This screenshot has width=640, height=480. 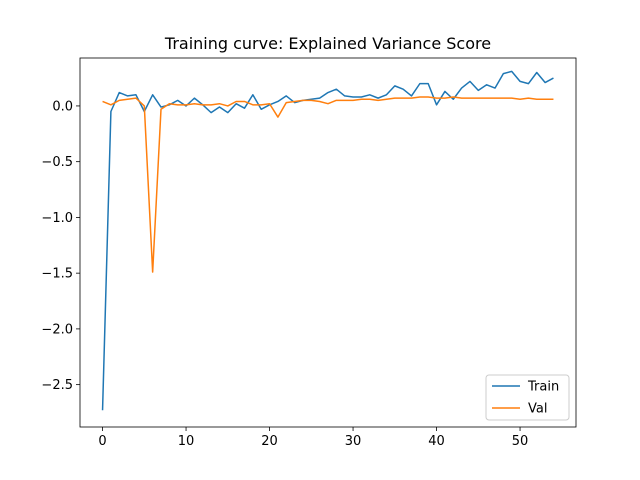 I want to click on y-tick-label: −1.0, so click(x=57, y=218).